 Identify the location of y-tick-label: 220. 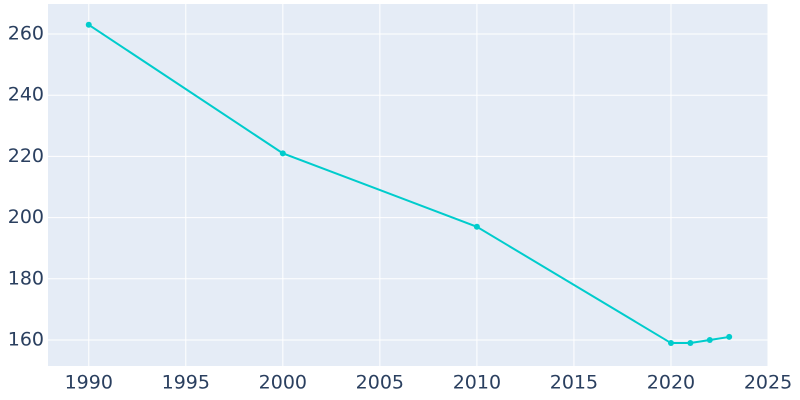
(26, 156).